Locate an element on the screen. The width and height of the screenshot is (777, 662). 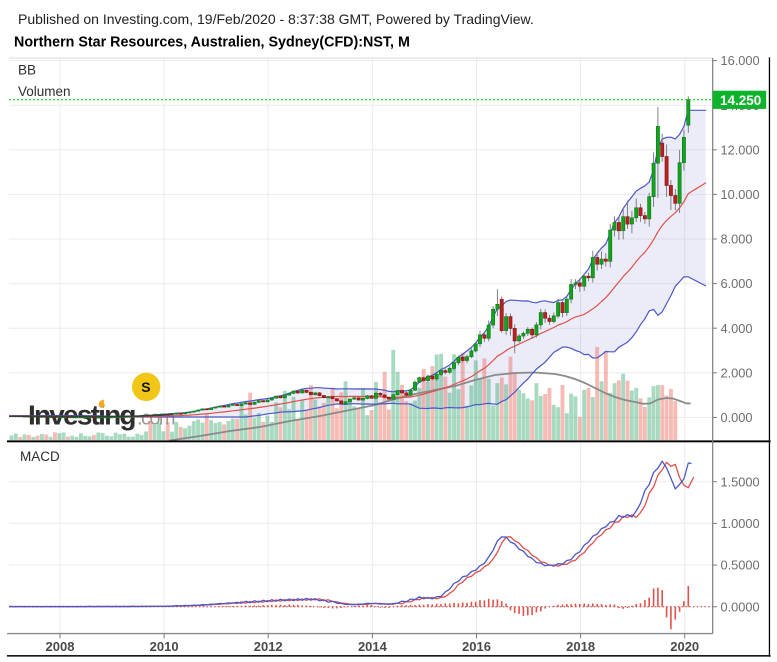
svg-text: .com is located at coordinates (156, 418).